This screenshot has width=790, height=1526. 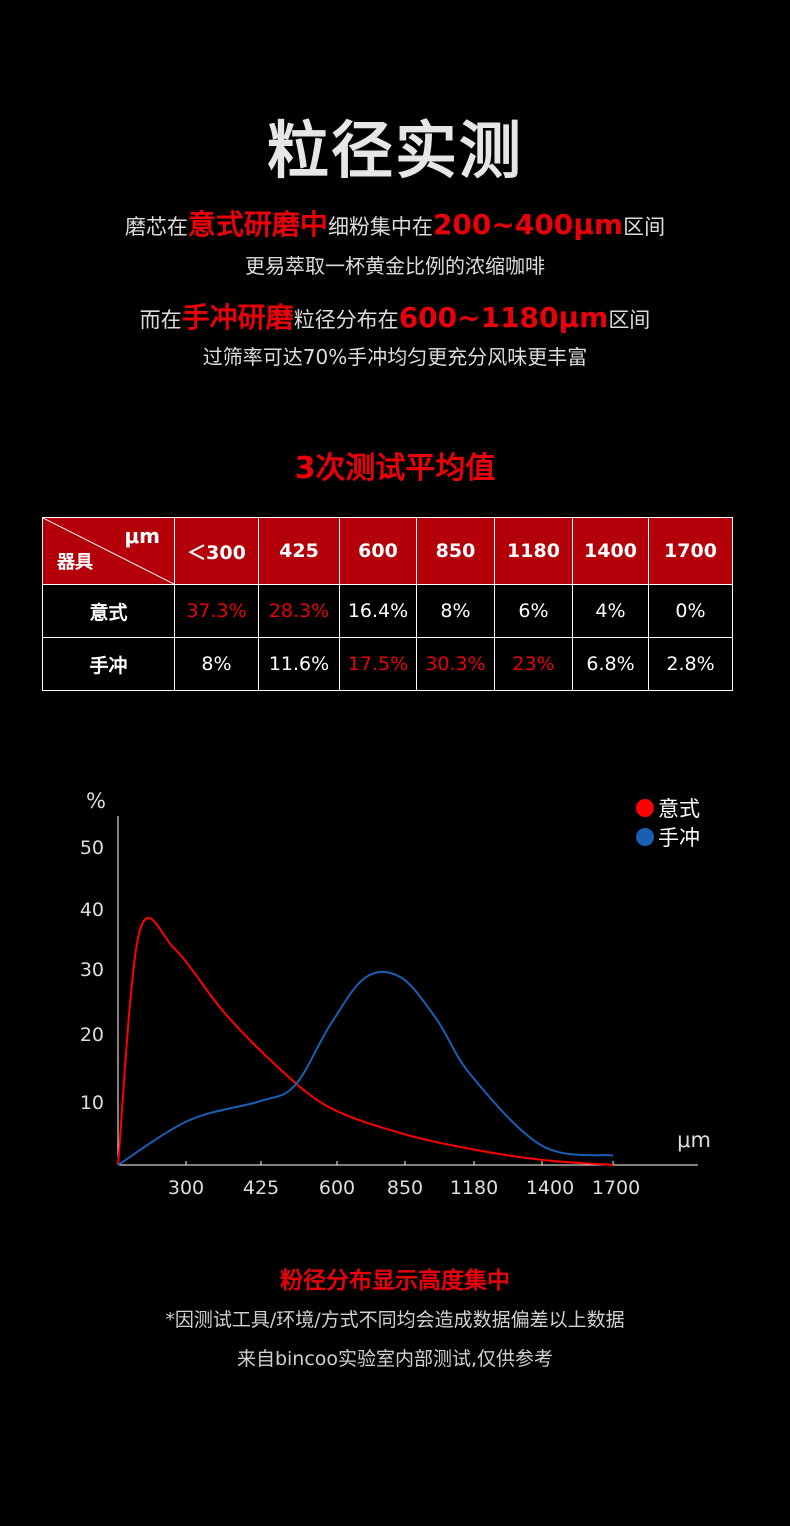 What do you see at coordinates (394, 150) in the screenshot?
I see `page-title: 粒径实测` at bounding box center [394, 150].